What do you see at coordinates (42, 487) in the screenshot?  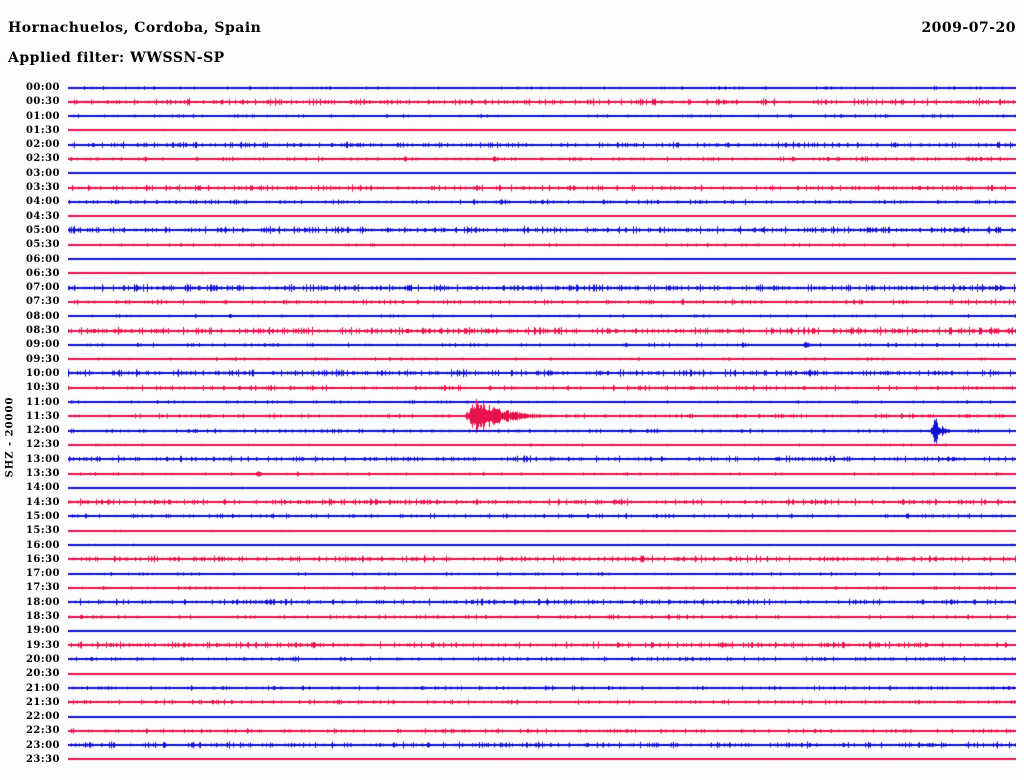 I see `time-label: 14:00` at bounding box center [42, 487].